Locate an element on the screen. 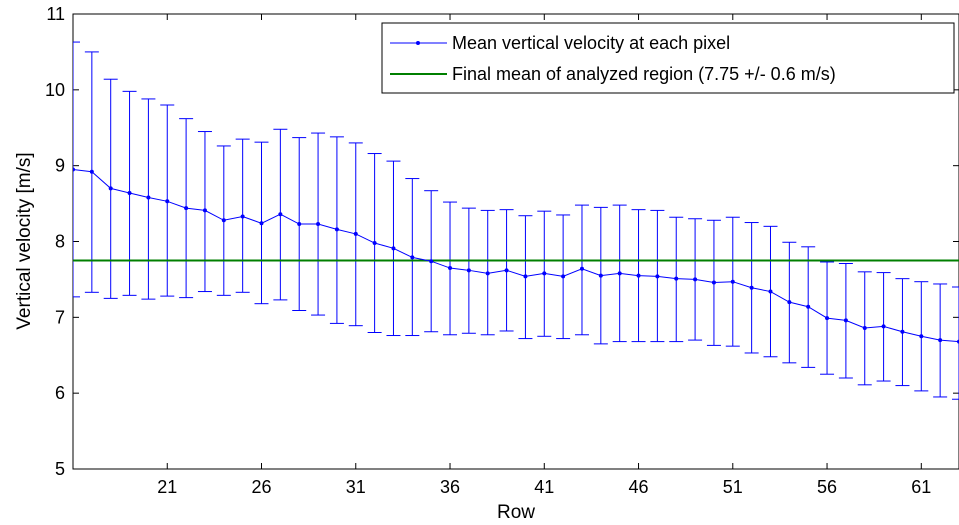 Image resolution: width=959 pixels, height=525 pixels. x-tick-label: 26 is located at coordinates (261, 487).